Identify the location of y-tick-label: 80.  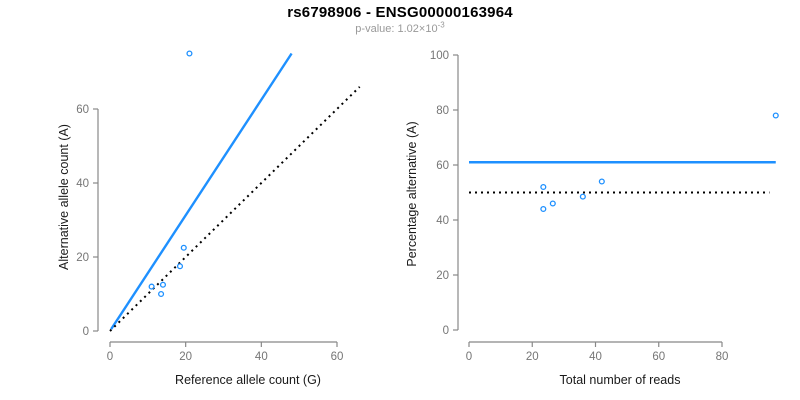
(442, 111).